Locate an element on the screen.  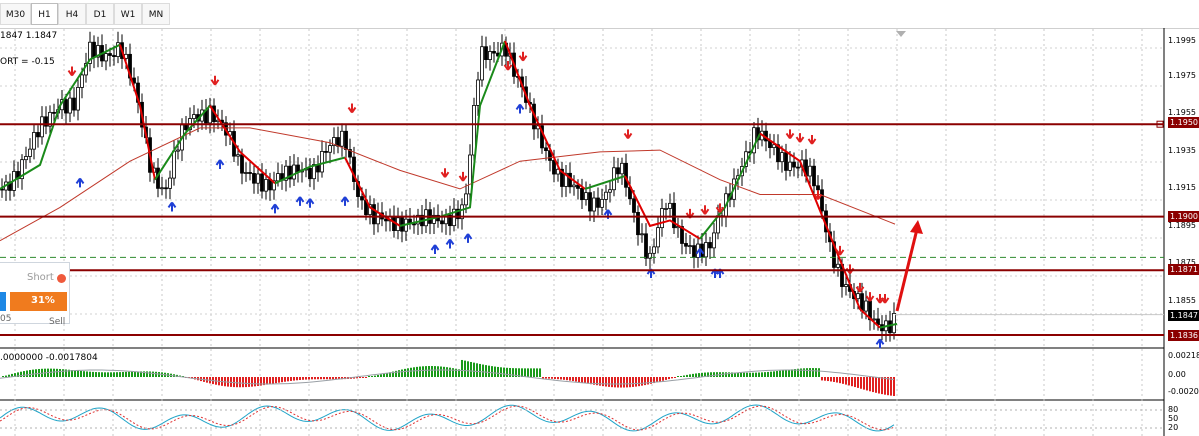
tab-d1: D1 is located at coordinates (100, 14).